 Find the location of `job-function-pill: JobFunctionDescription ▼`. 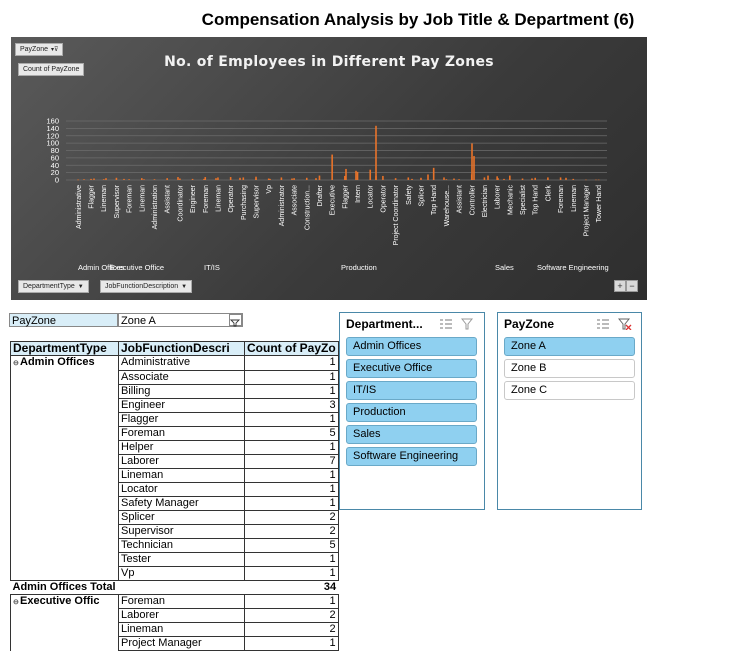

job-function-pill: JobFunctionDescription ▼ is located at coordinates (146, 286).